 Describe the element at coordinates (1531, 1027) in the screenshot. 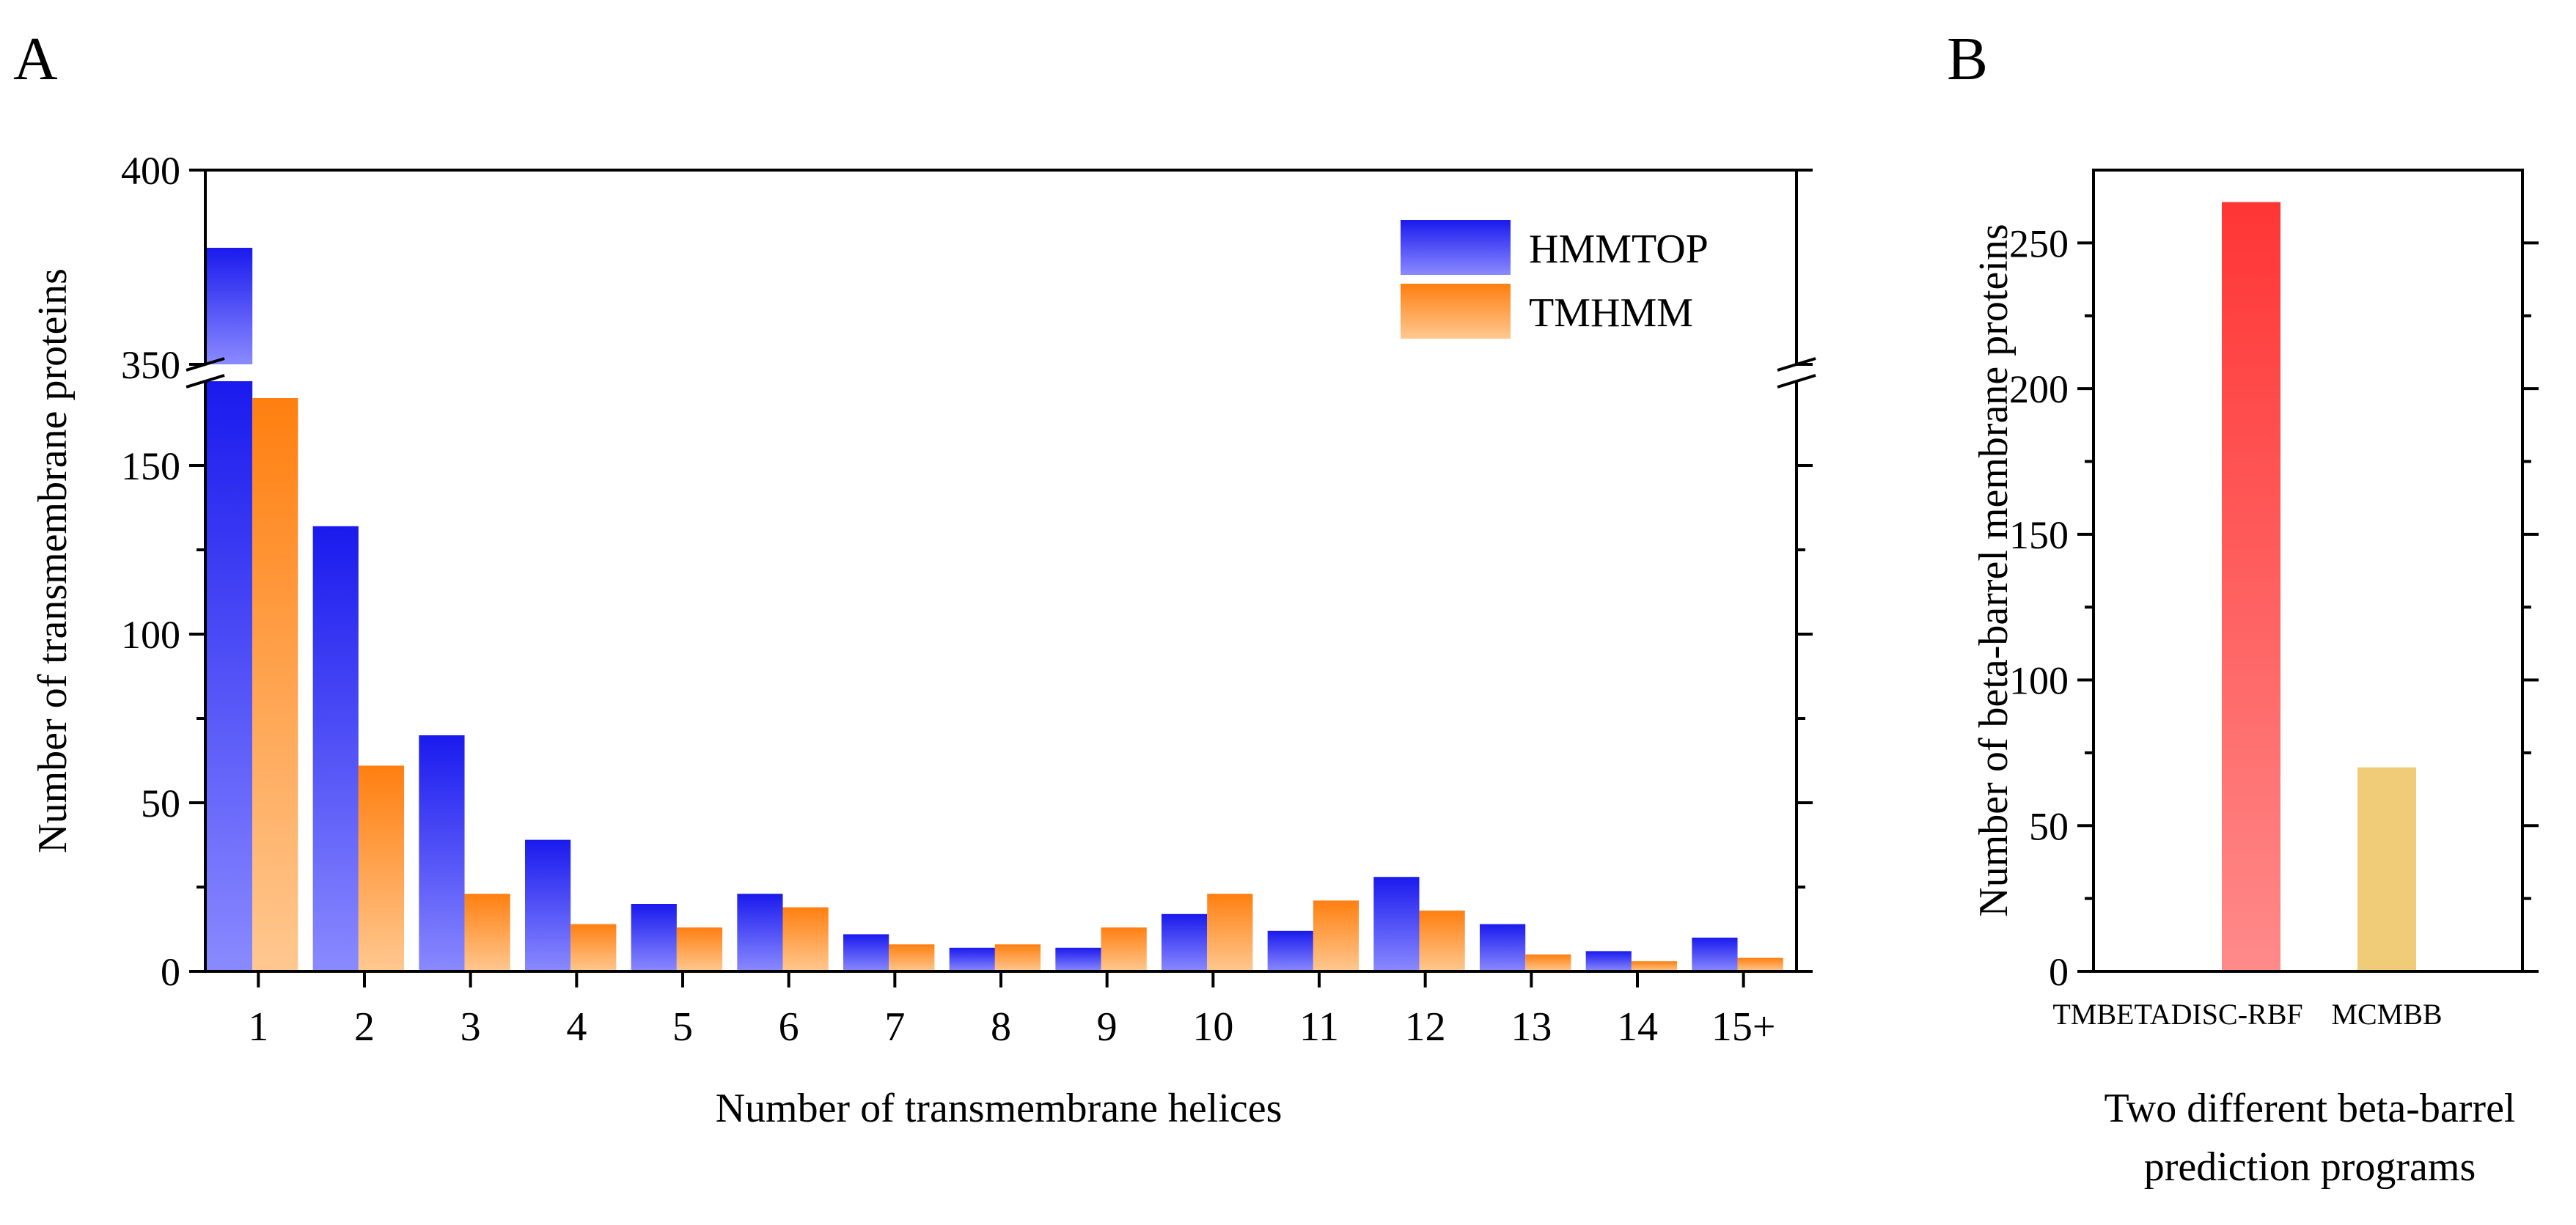

I see `x-tick-label: 13` at that location.